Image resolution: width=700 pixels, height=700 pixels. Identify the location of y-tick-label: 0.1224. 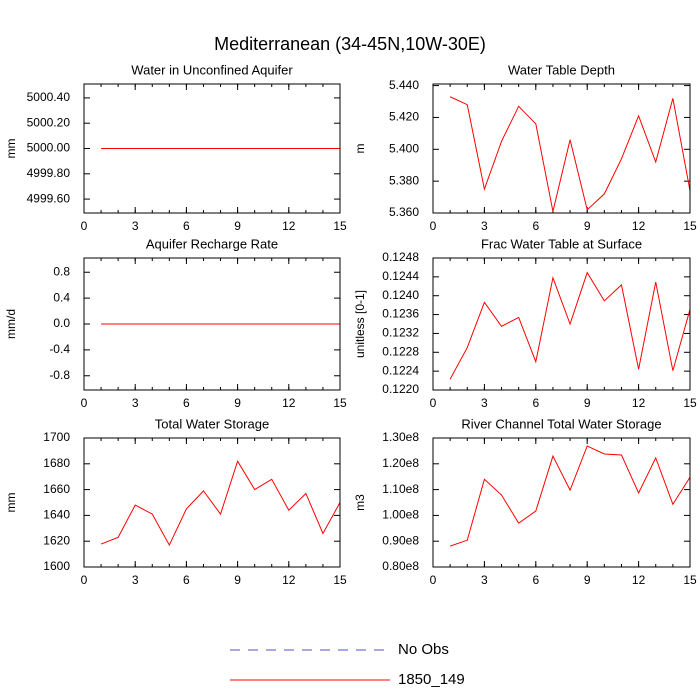
(400, 370).